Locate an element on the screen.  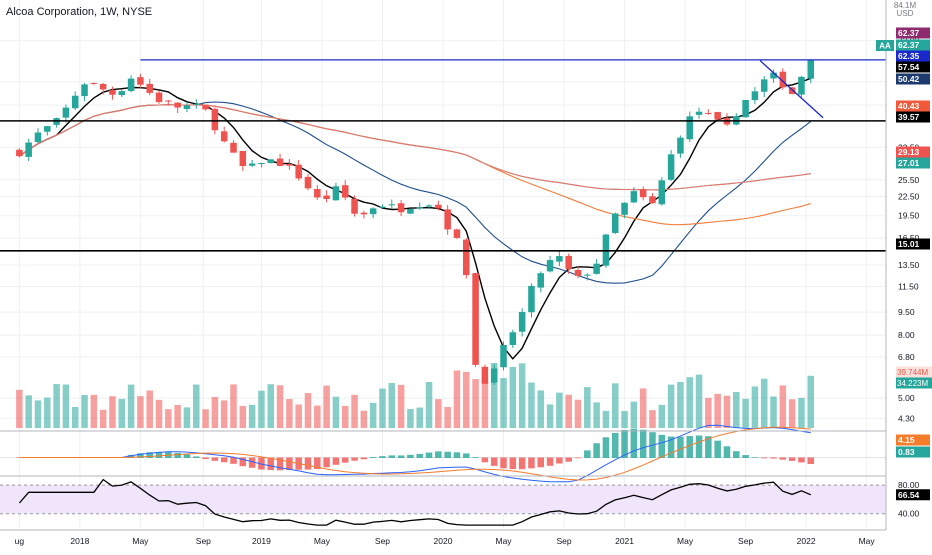
trendline is located at coordinates (791, 89).